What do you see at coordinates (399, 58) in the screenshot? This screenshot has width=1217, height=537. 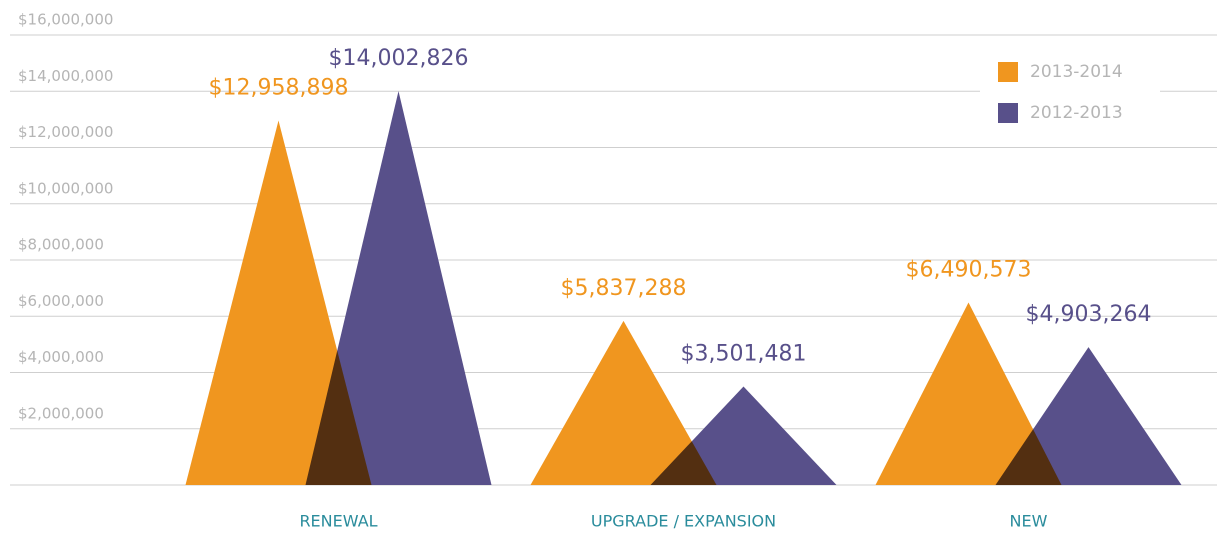 I see `value-label: $14,002,826` at bounding box center [399, 58].